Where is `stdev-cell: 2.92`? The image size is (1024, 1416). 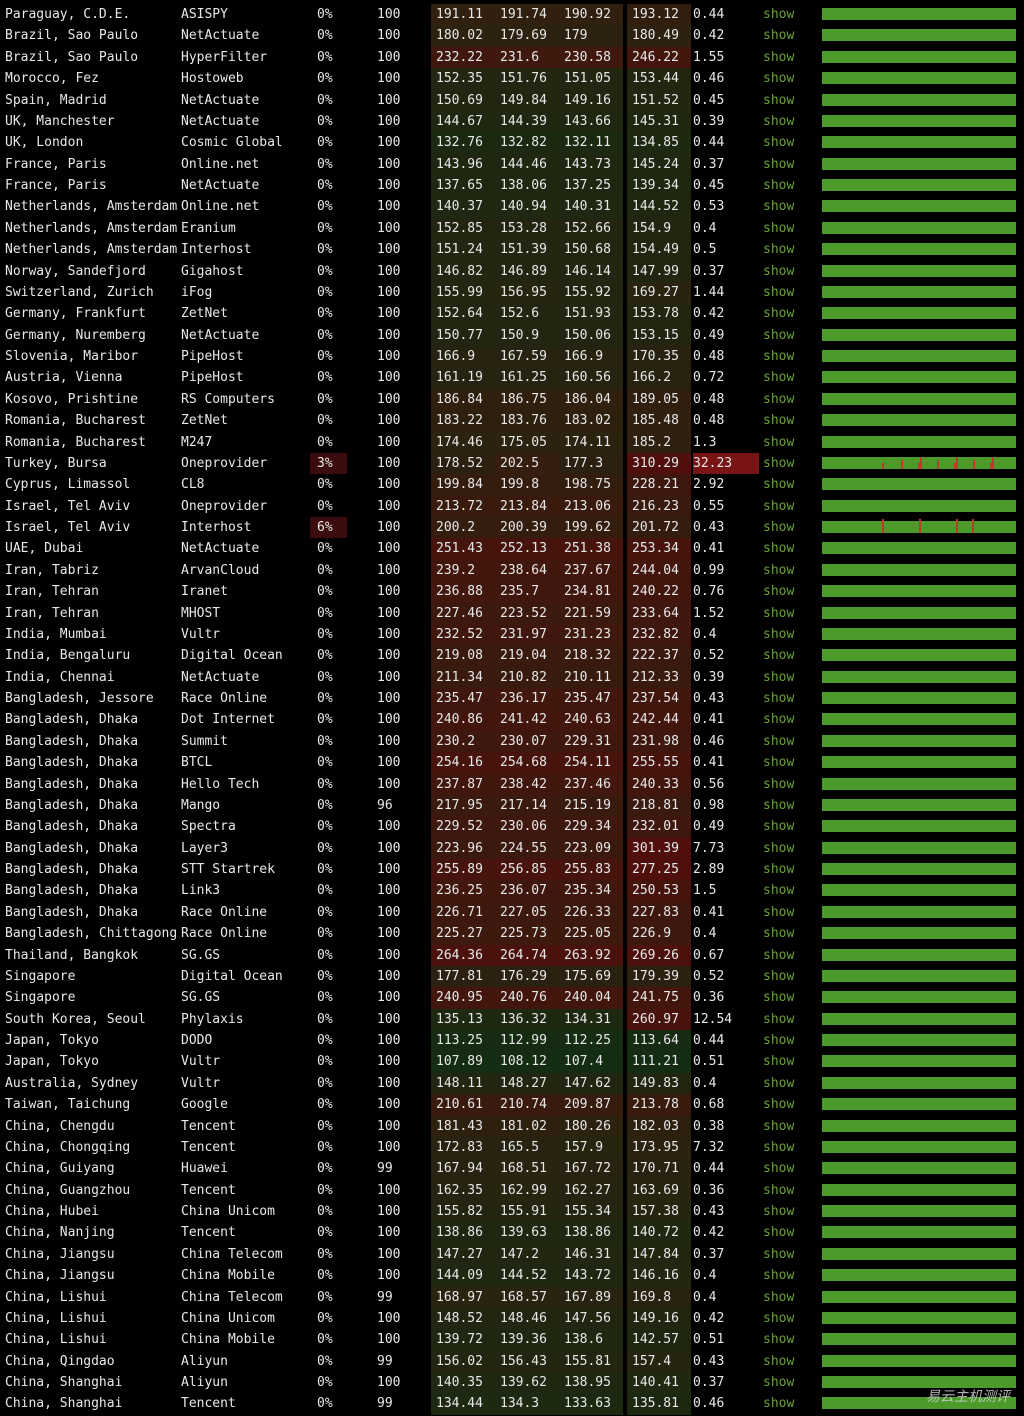
stdev-cell: 2.92 is located at coordinates (709, 485).